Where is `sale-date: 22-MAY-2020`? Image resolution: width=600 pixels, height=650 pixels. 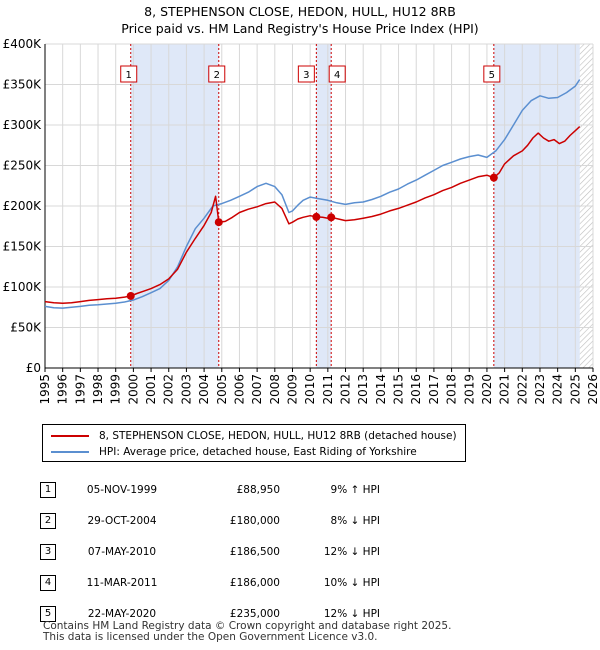 sale-date: 22-MAY-2020 is located at coordinates (122, 613).